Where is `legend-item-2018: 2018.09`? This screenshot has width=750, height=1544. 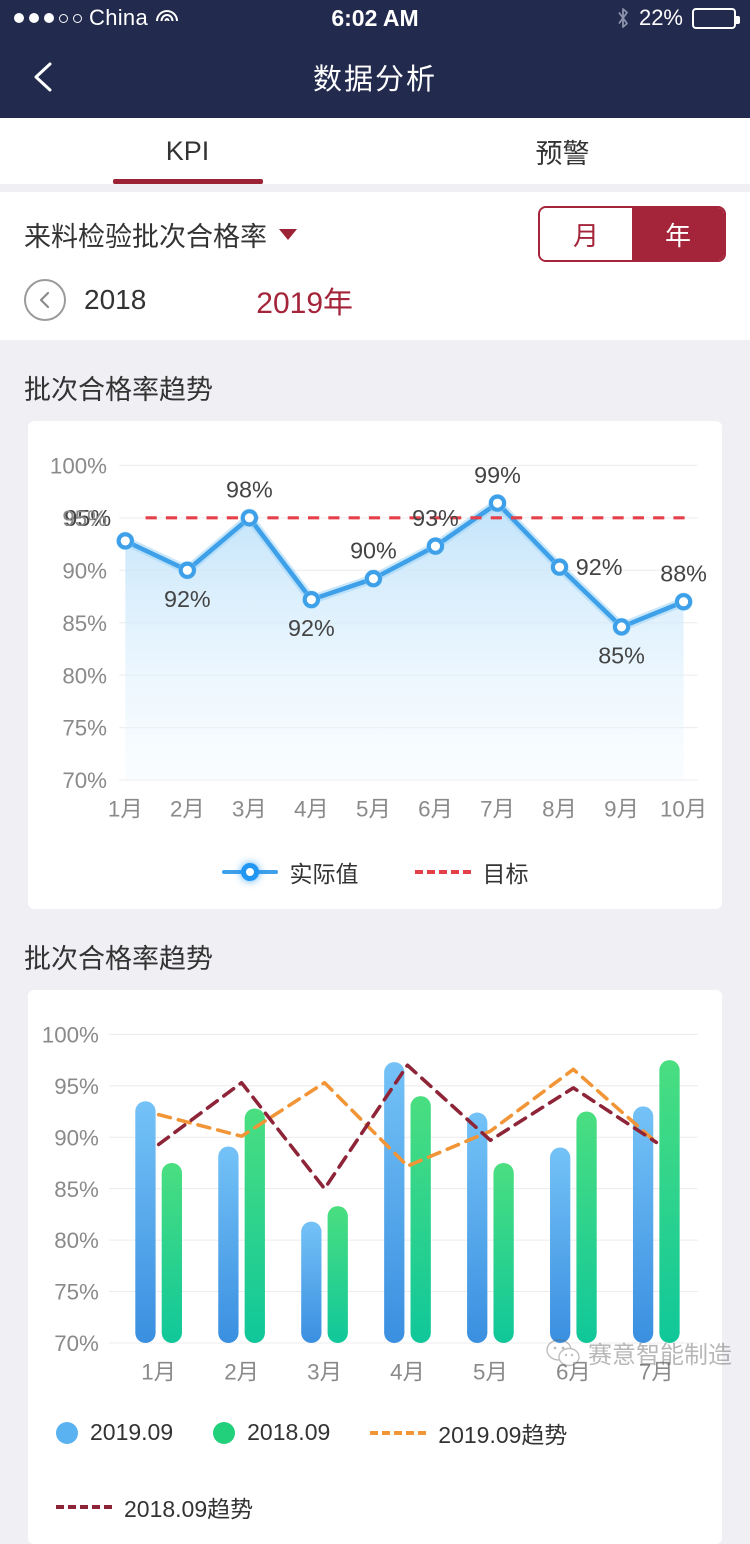 legend-item-2018: 2018.09 is located at coordinates (271, 1432).